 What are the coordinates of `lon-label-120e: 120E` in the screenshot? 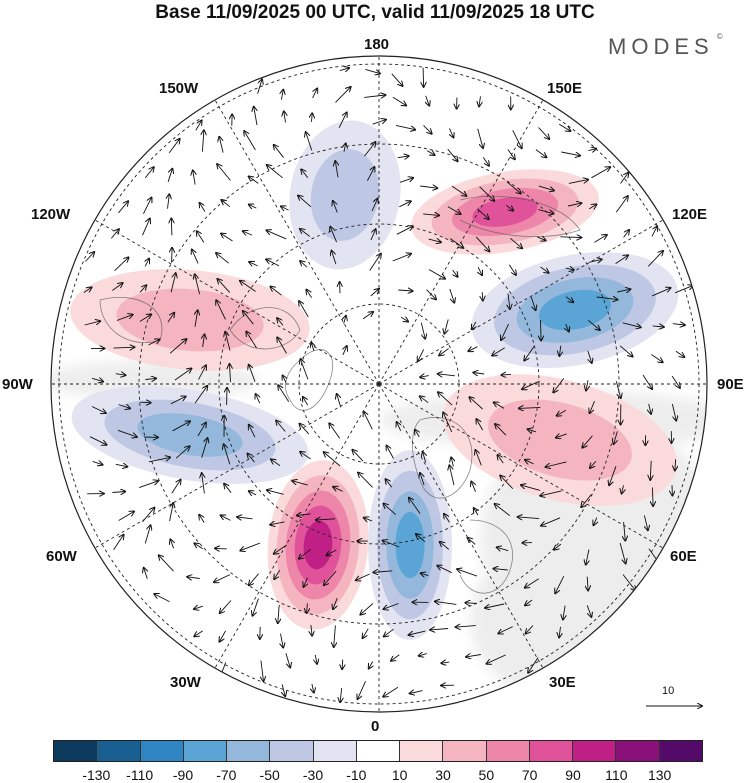 It's located at (690, 214).